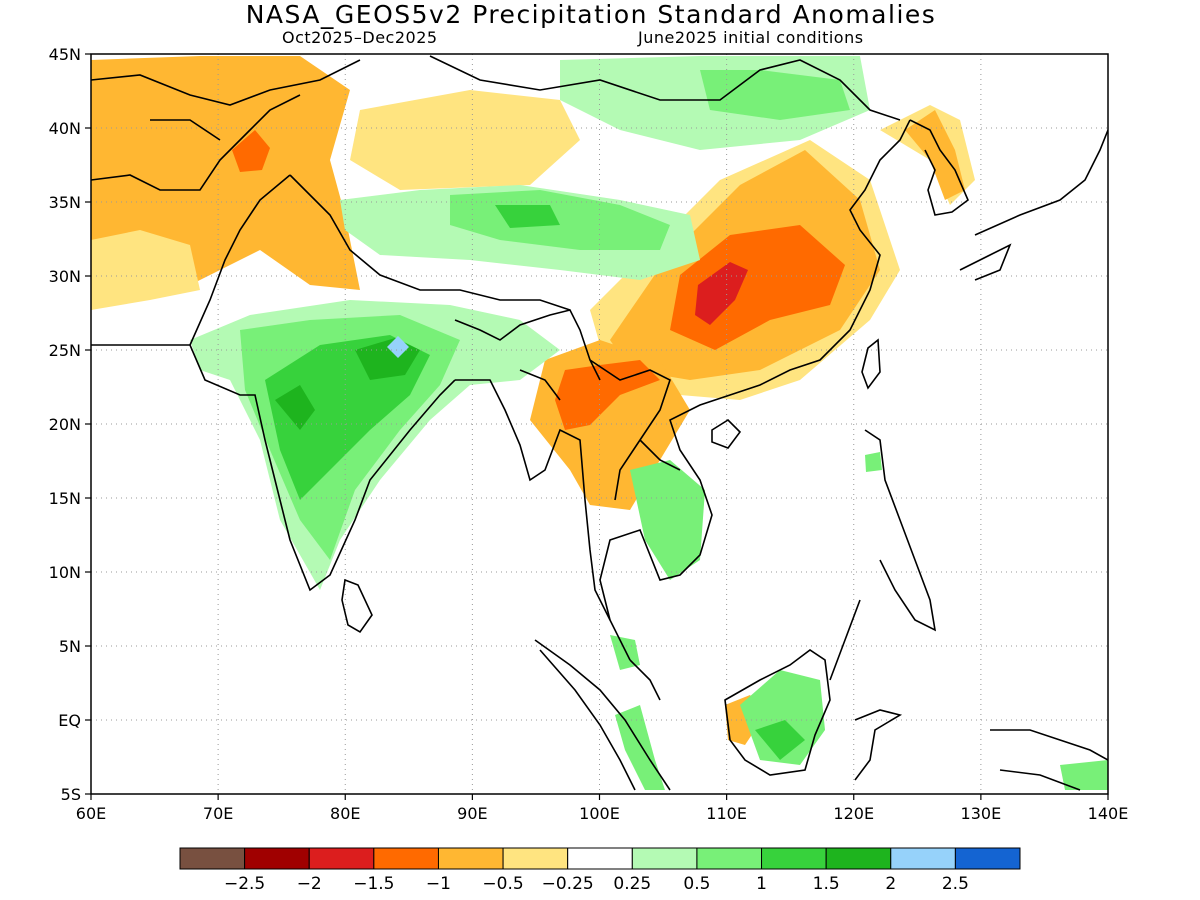 The height and width of the screenshot is (900, 1200). What do you see at coordinates (465, 140) in the screenshot?
I see `dry-weak-mongolia` at bounding box center [465, 140].